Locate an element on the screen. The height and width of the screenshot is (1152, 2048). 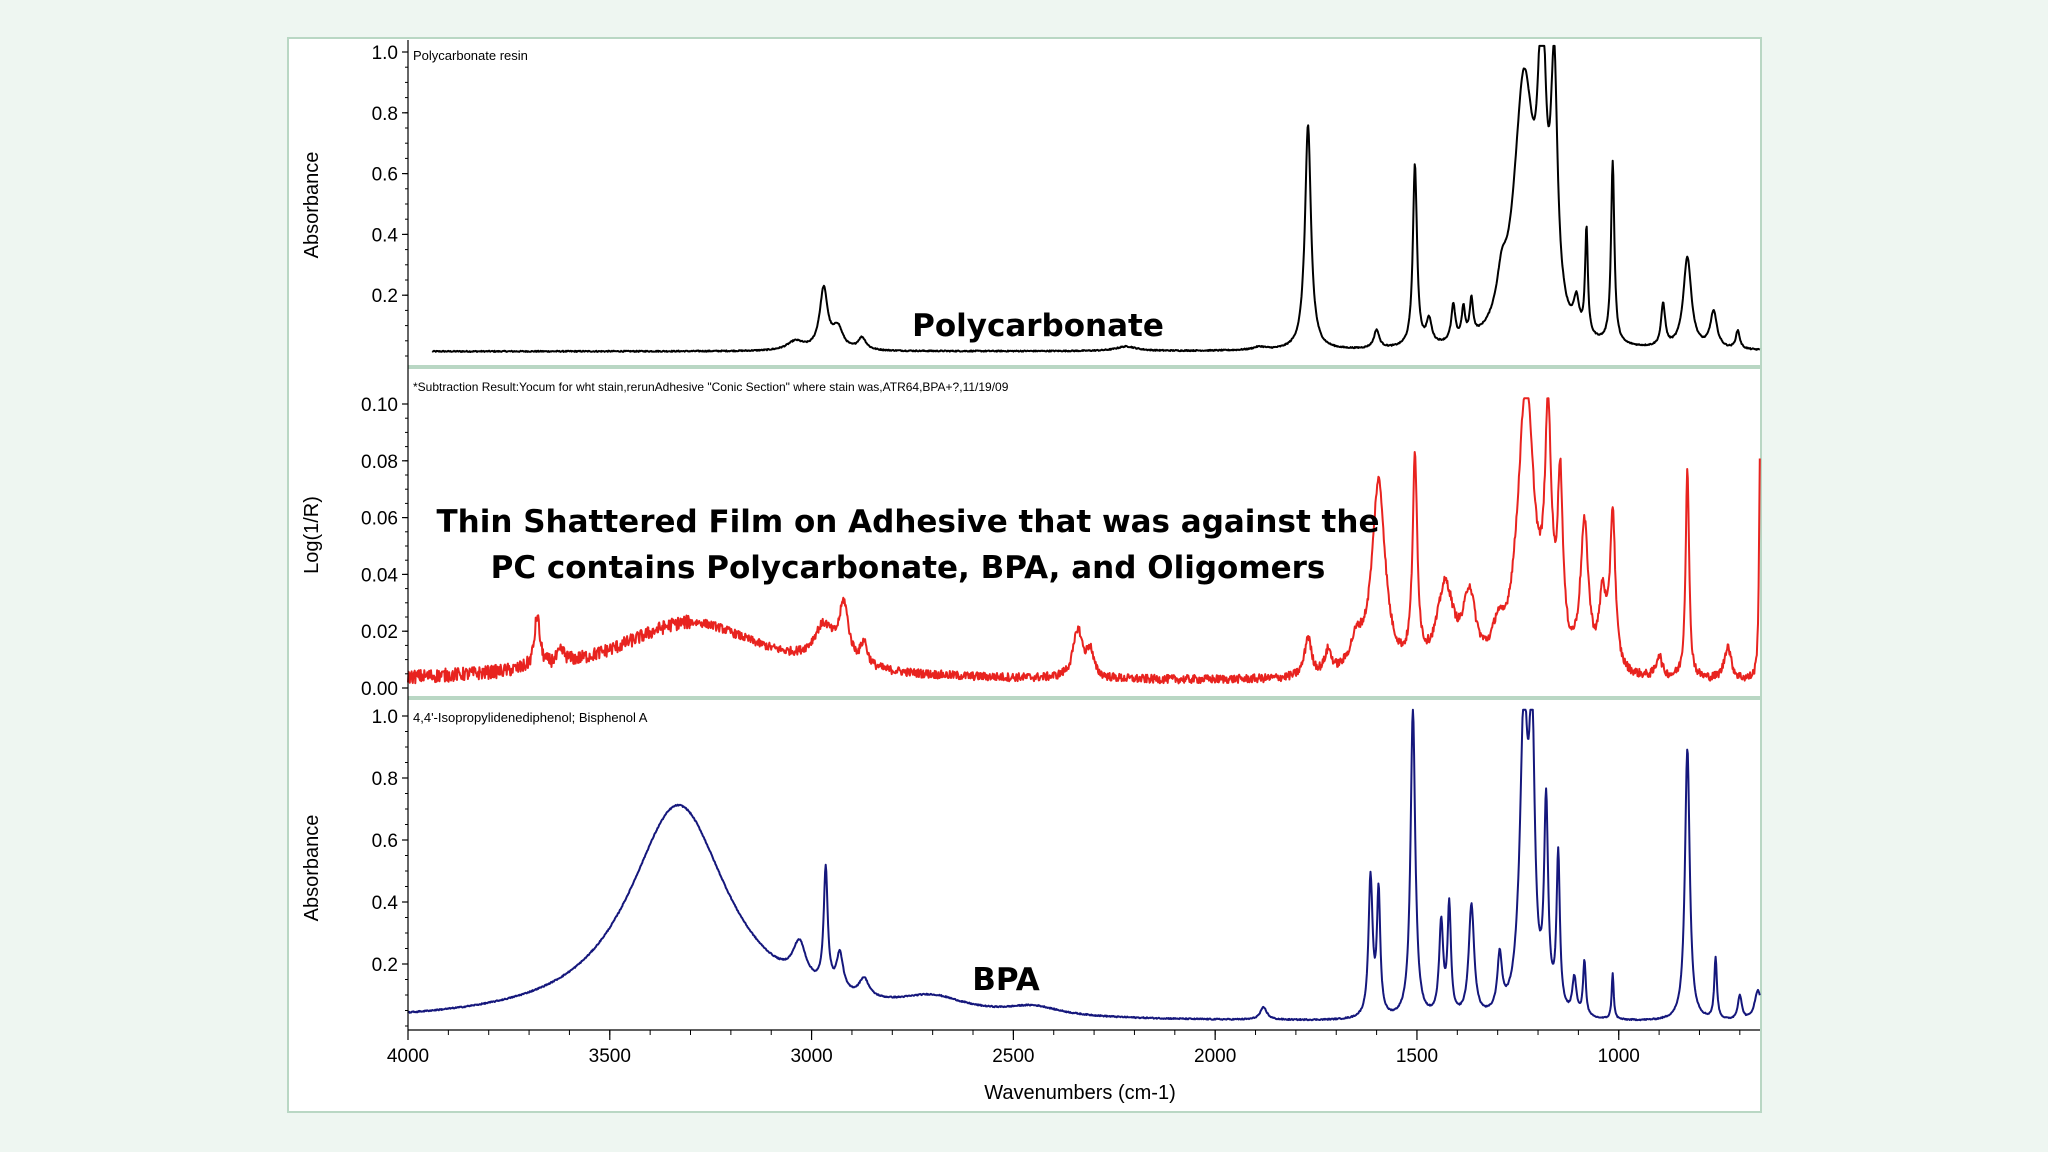
bottom-panel-title: 4,4'-Isopropylidenediphenol; Bisphenol A is located at coordinates (530, 717).